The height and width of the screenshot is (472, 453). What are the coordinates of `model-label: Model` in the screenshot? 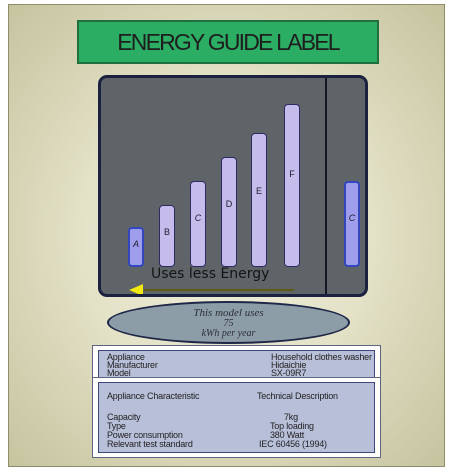 It's located at (119, 373).